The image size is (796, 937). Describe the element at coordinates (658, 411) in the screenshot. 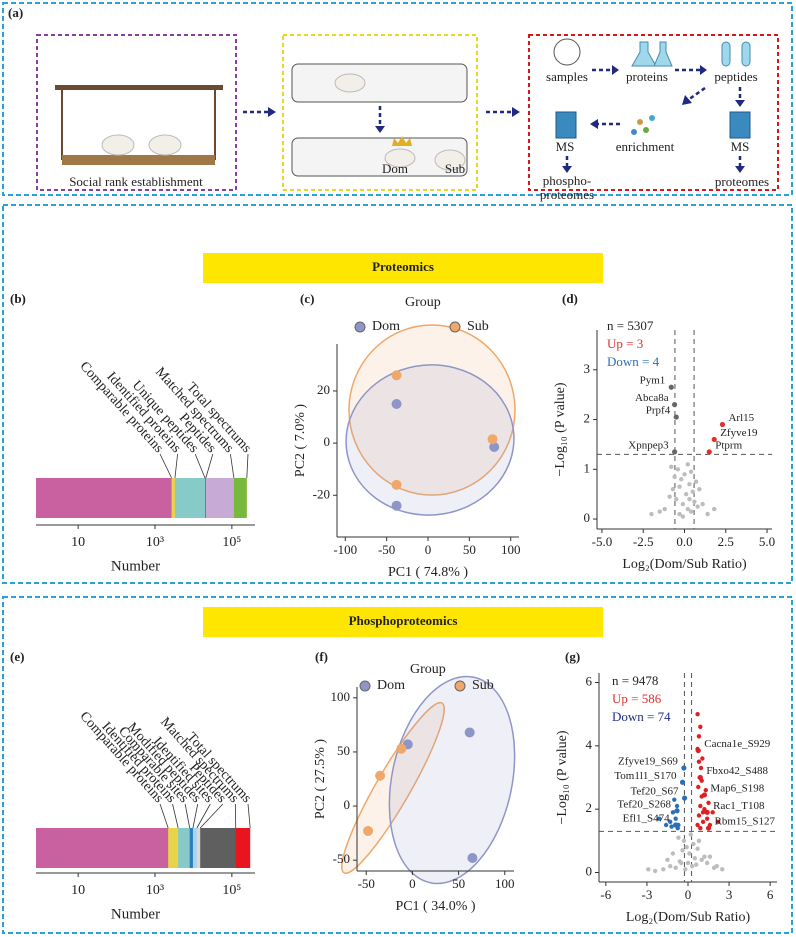

I see `point-label: Prpf4` at that location.